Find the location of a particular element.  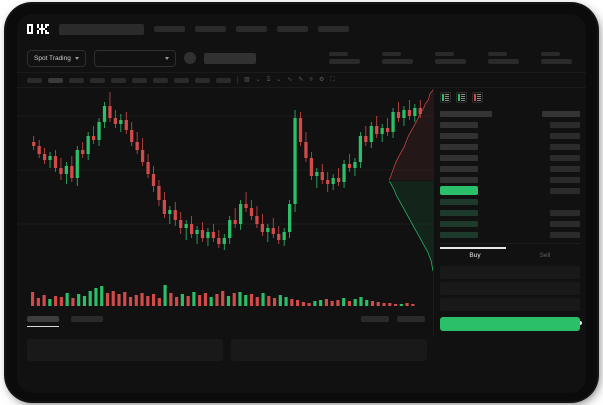

search-input is located at coordinates (101, 29).